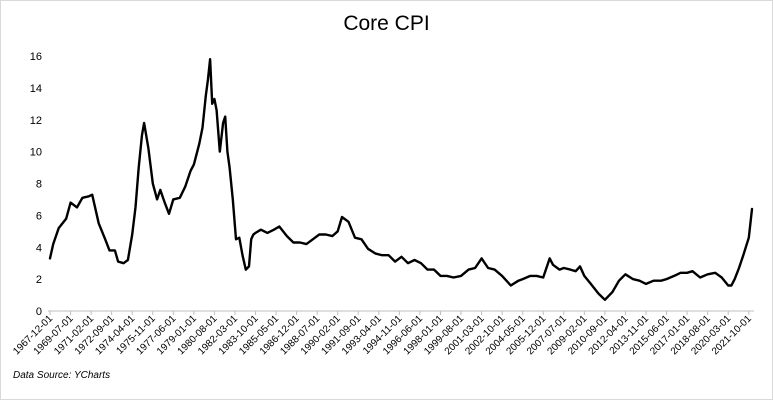  Describe the element at coordinates (39, 185) in the screenshot. I see `y-tick-label: 8` at that location.